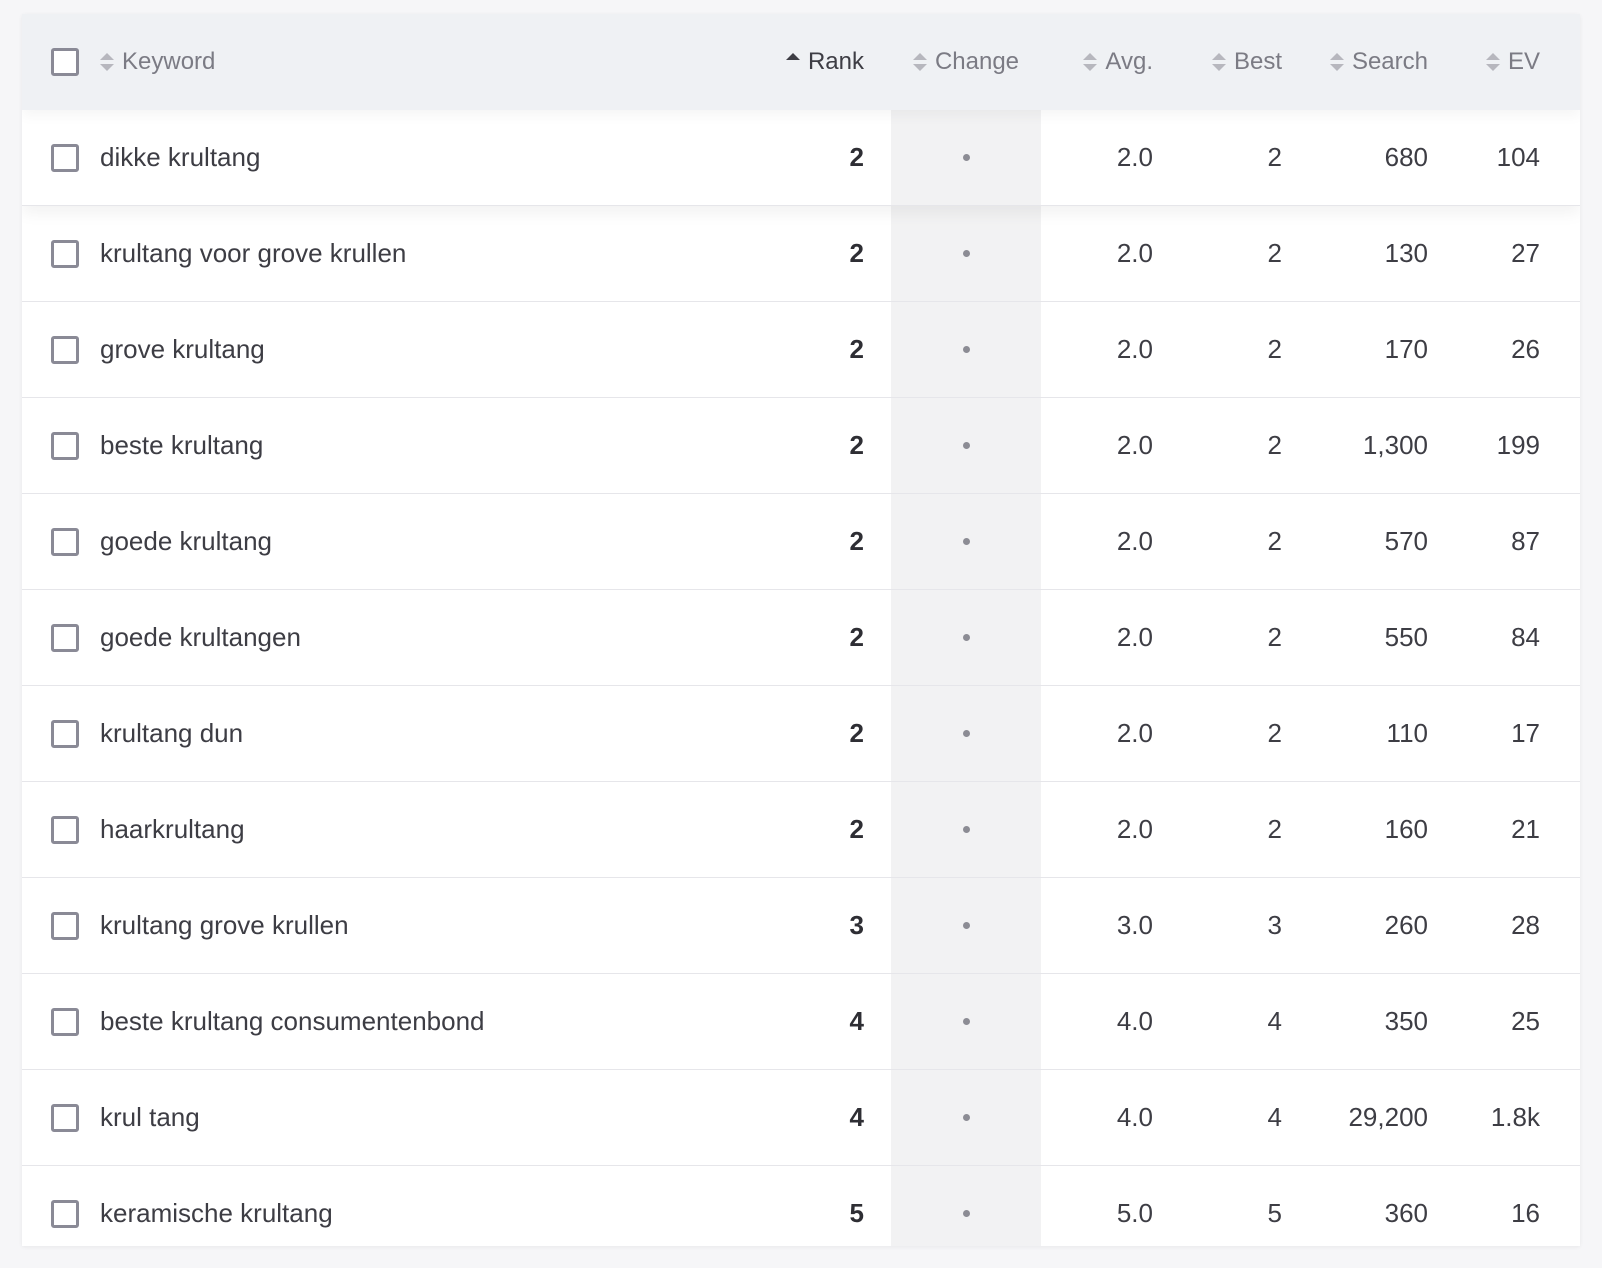  Describe the element at coordinates (792, 62) in the screenshot. I see `sort-ascending-icon` at that location.